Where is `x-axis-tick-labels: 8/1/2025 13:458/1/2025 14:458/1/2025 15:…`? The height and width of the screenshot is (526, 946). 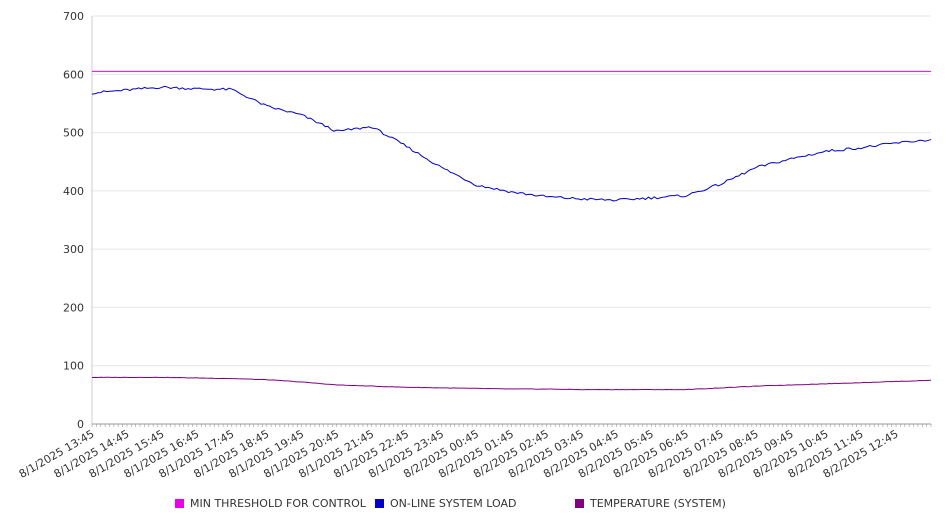
x-axis-tick-labels: 8/1/2025 13:458/1/2025 14:458/1/2025 15:… is located at coordinates (459, 454).